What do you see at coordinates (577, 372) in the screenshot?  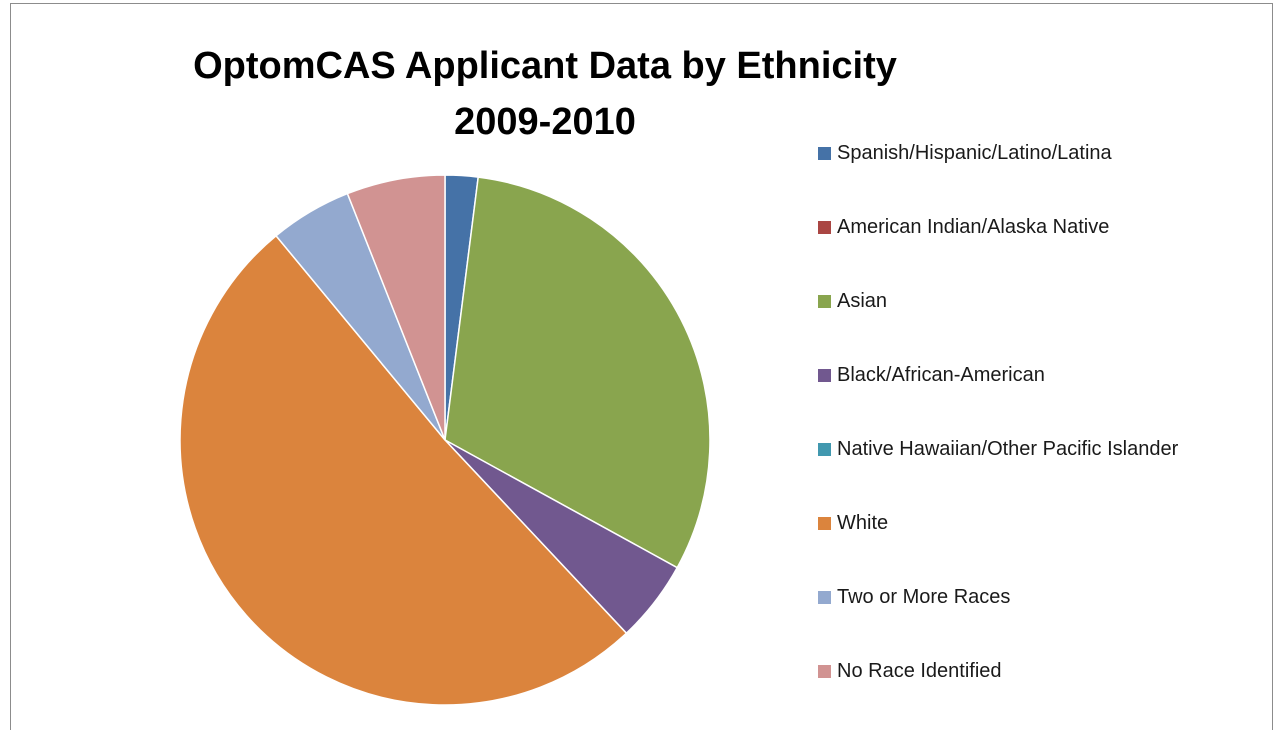 I see `pie-slice-asian` at bounding box center [577, 372].